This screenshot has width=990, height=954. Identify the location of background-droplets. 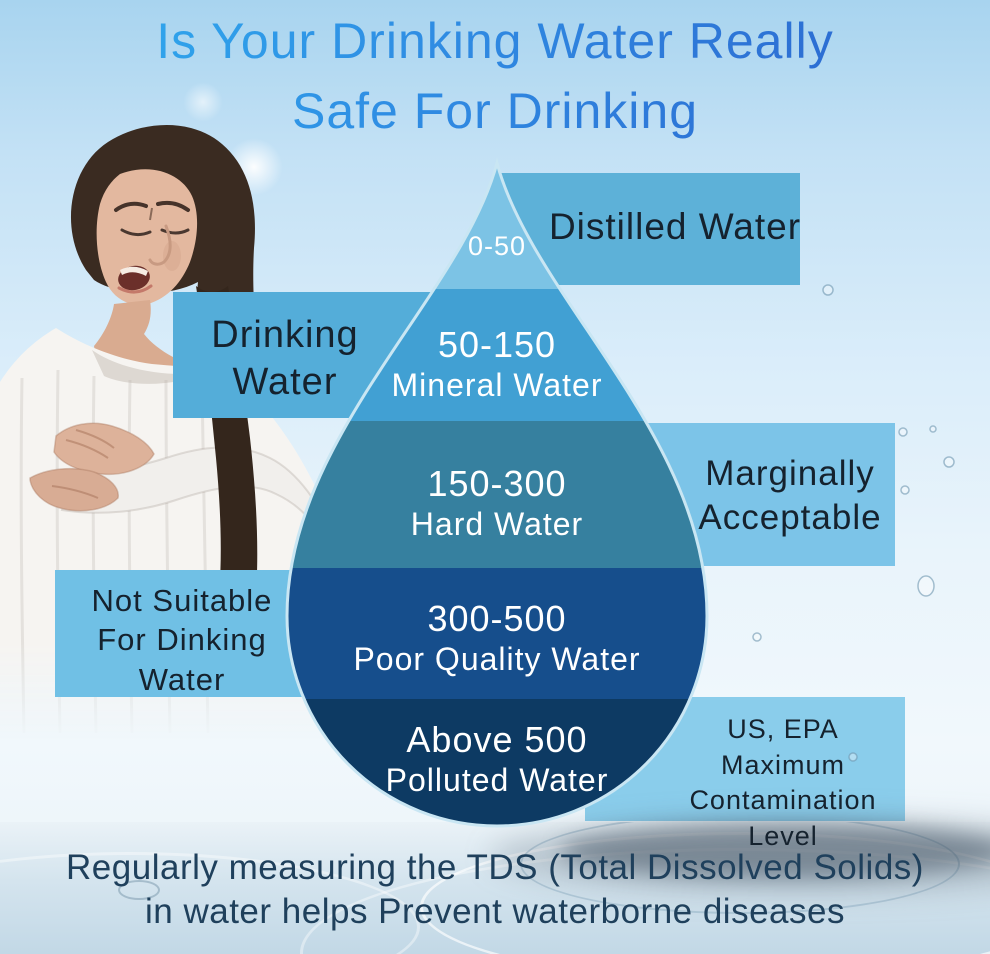
(853, 523).